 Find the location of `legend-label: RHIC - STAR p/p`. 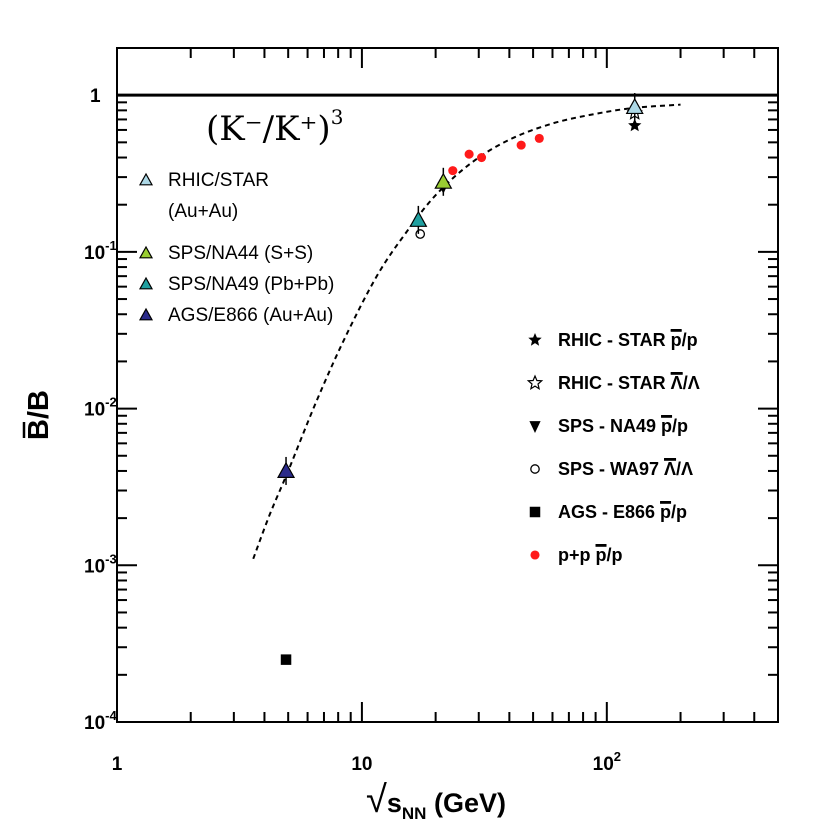

legend-label: RHIC - STAR p/p is located at coordinates (628, 340).